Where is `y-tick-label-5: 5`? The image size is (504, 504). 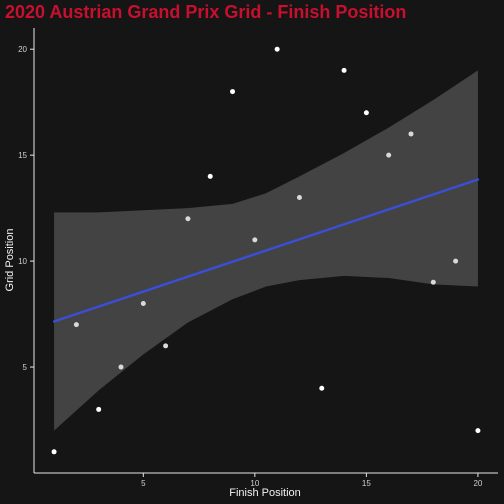 y-tick-label-5: 5 is located at coordinates (25, 367).